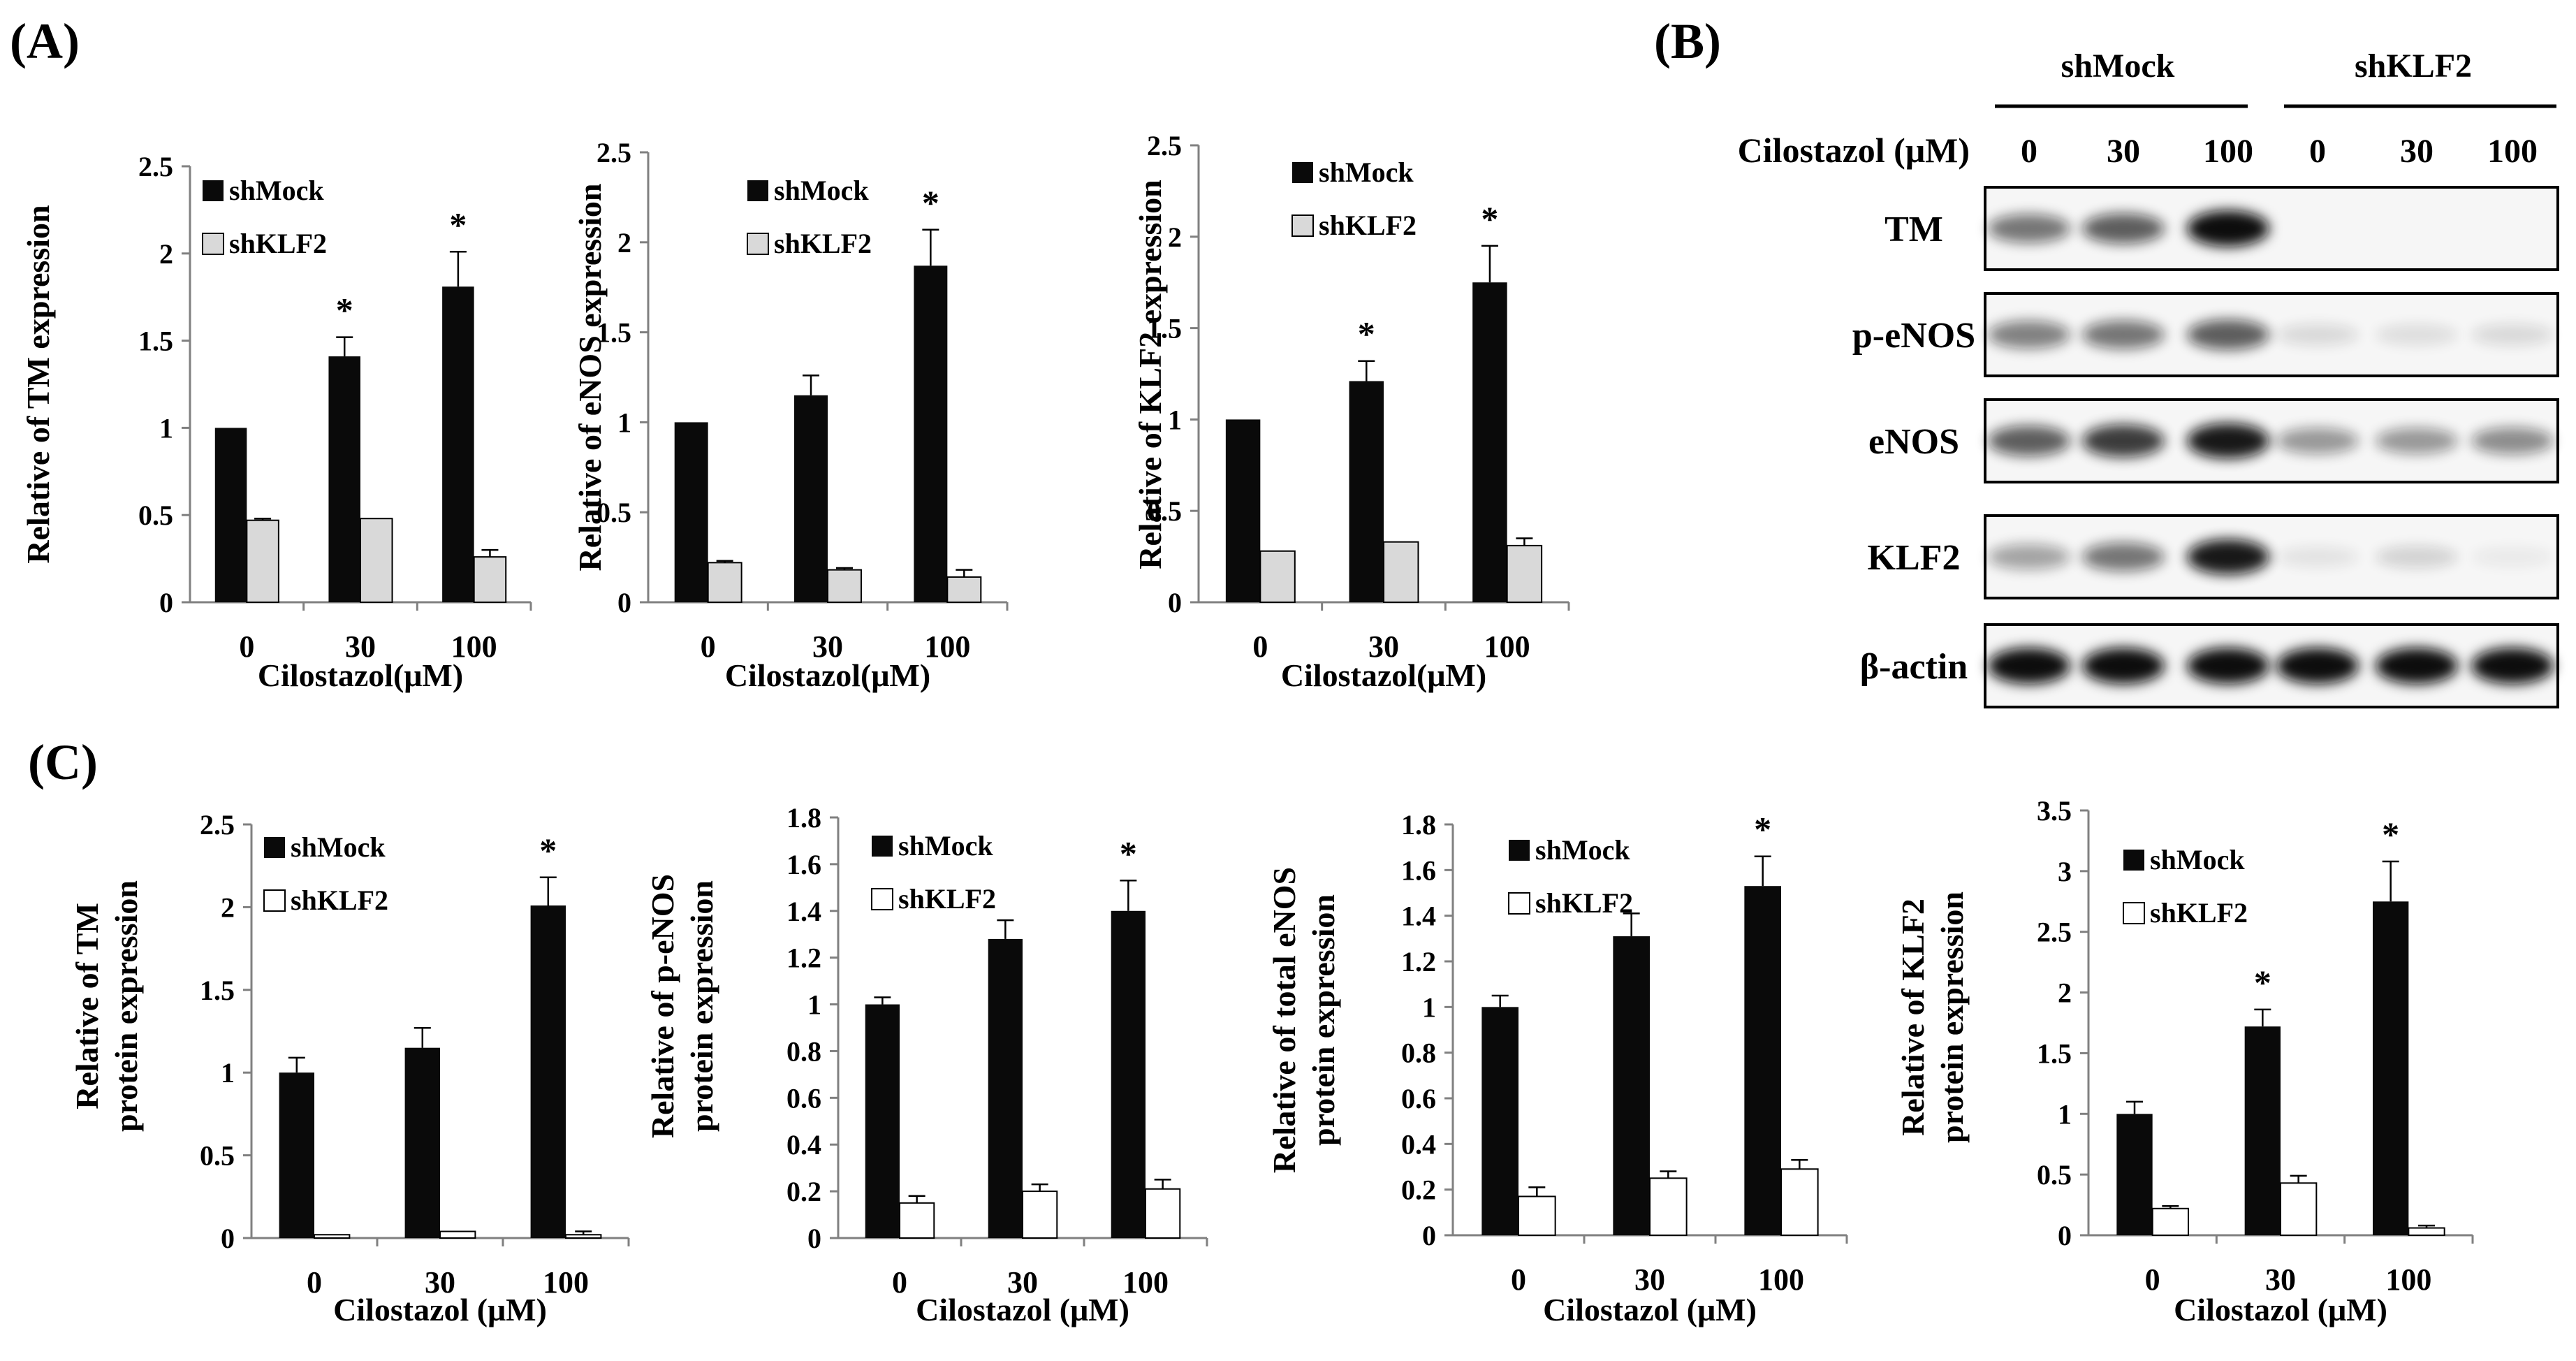  What do you see at coordinates (758, 190) in the screenshot?
I see `legend-swatch-shMock` at bounding box center [758, 190].